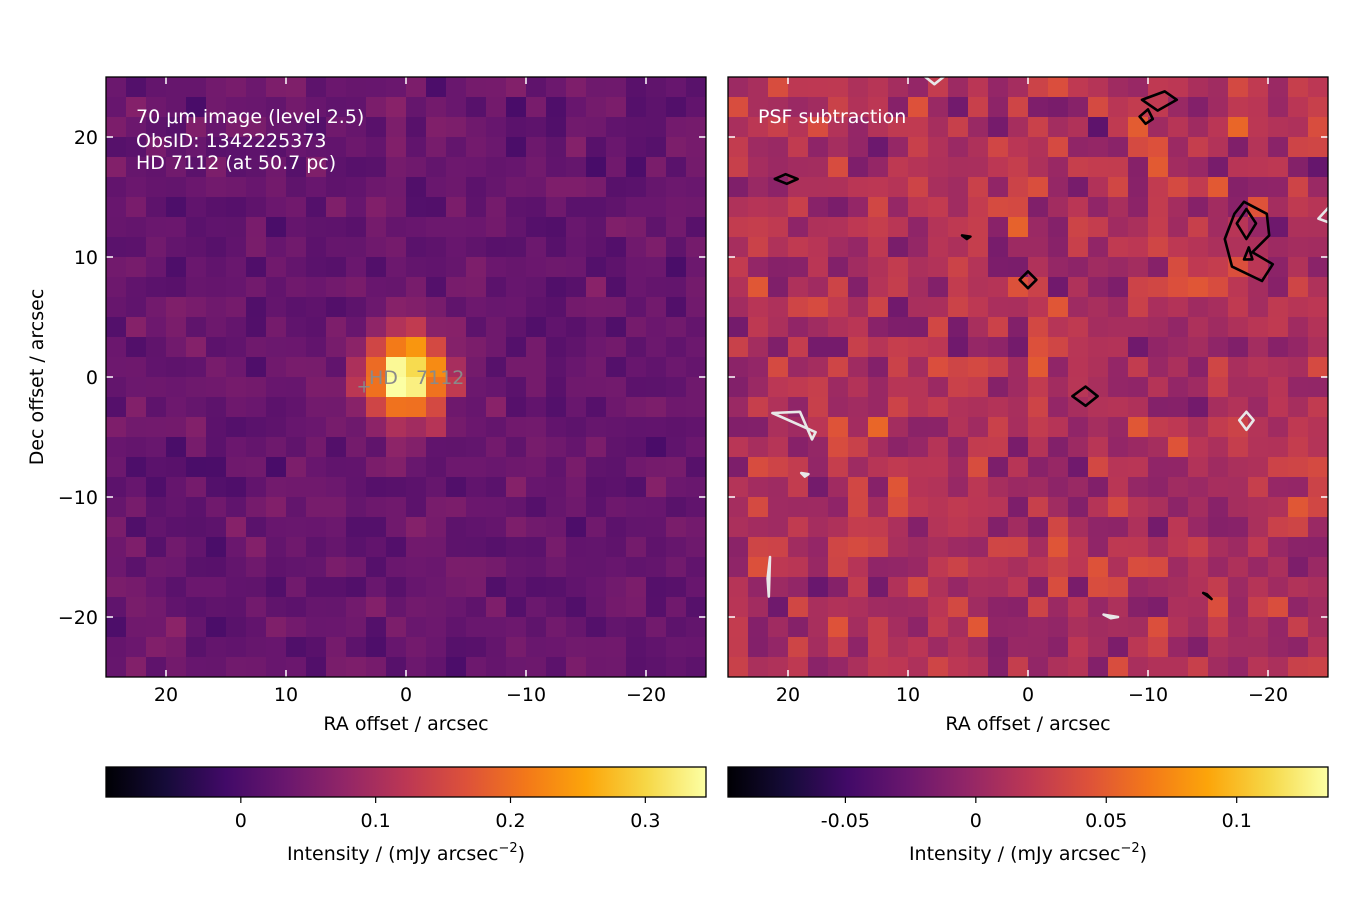 This screenshot has height=900, width=1350. What do you see at coordinates (510, 821) in the screenshot?
I see `colorbar-tick-label: 0.2` at bounding box center [510, 821].